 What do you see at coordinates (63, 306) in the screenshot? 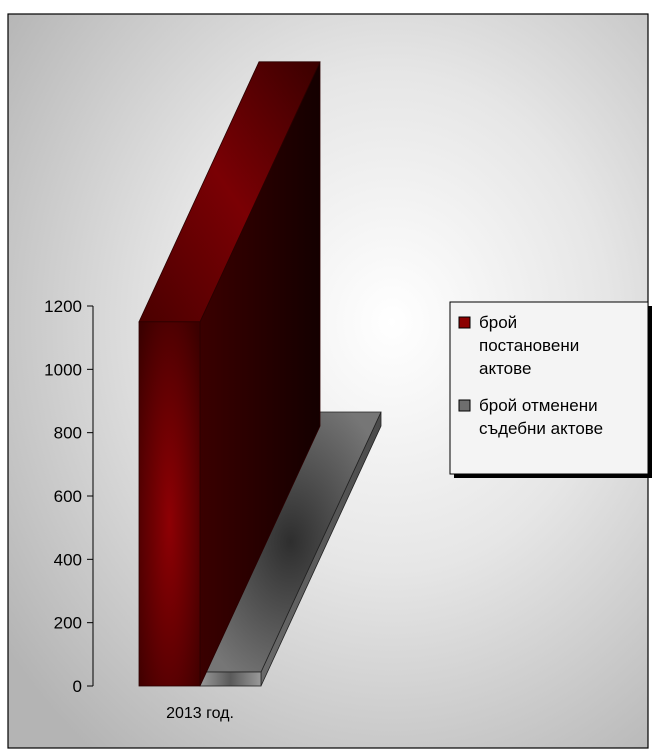
I see `y-tick-label: 1200` at bounding box center [63, 306].